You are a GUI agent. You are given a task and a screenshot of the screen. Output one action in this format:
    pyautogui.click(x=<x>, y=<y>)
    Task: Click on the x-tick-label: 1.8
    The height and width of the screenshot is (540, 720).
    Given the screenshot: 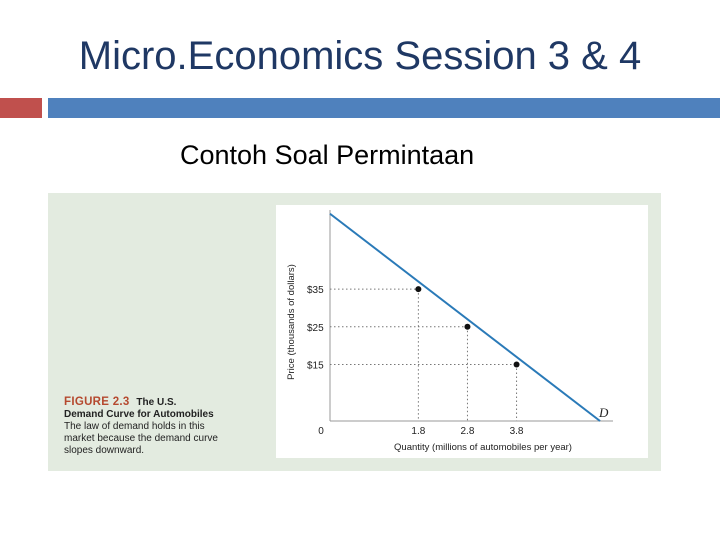 What is the action you would take?
    pyautogui.click(x=418, y=431)
    